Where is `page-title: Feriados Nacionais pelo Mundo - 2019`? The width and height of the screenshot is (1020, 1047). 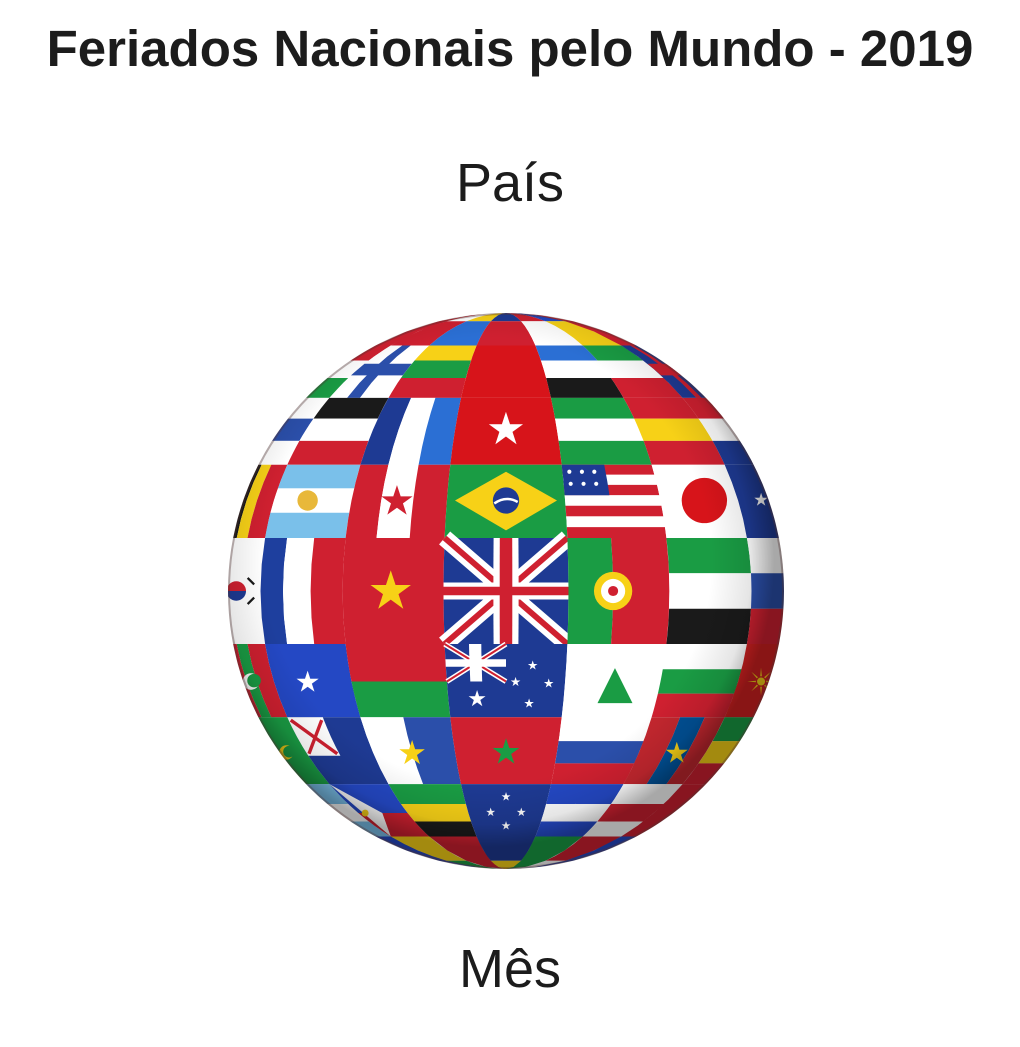 page-title: Feriados Nacionais pelo Mundo - 2019 is located at coordinates (510, 48).